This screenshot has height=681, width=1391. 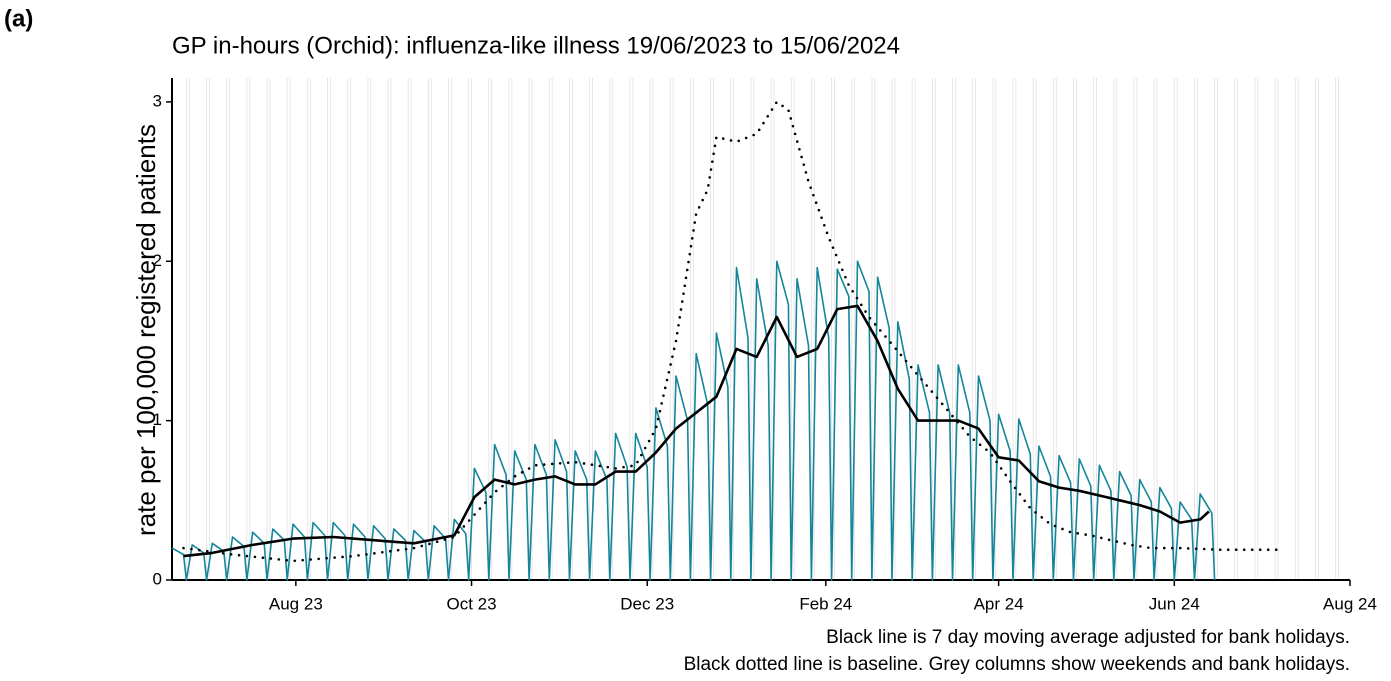 What do you see at coordinates (647, 603) in the screenshot?
I see `x-tick-label: Dec 23` at bounding box center [647, 603].